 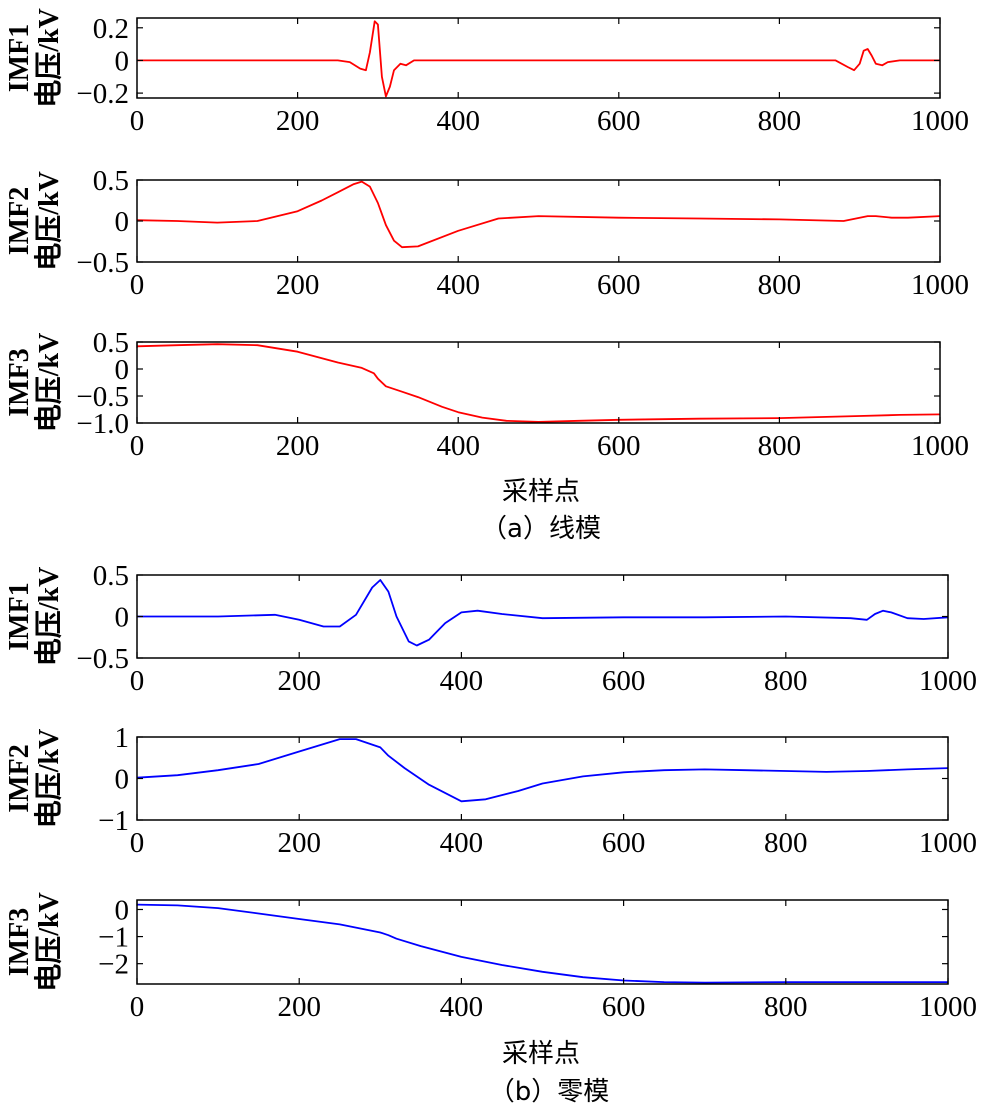 I want to click on x-tick-label-panel-6: 400, so click(x=462, y=1007).